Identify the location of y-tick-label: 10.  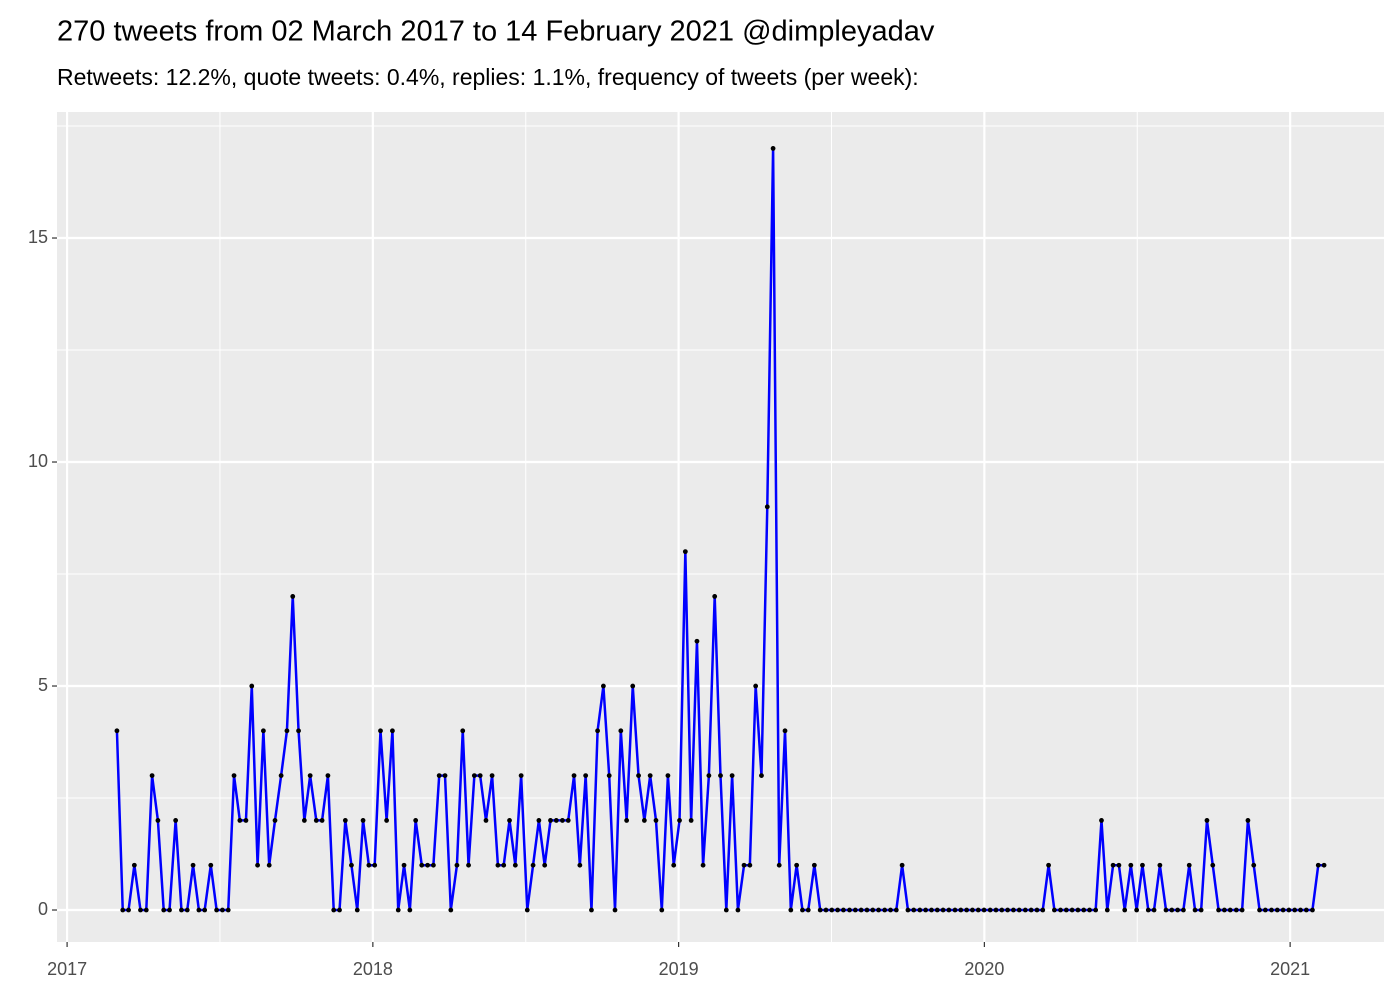
(38, 461).